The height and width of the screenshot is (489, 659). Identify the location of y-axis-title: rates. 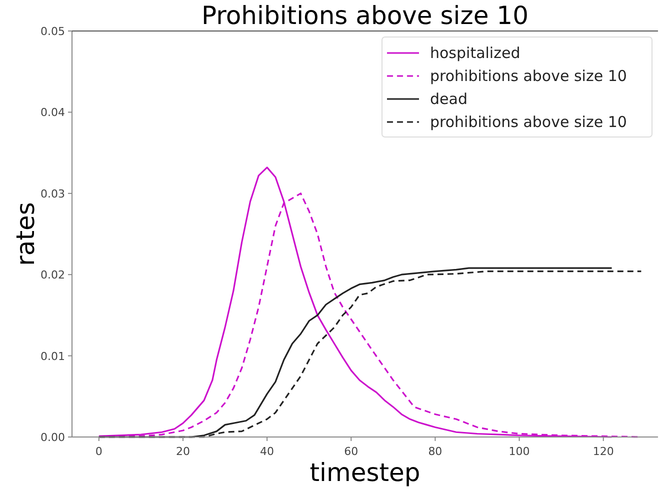
(25, 234).